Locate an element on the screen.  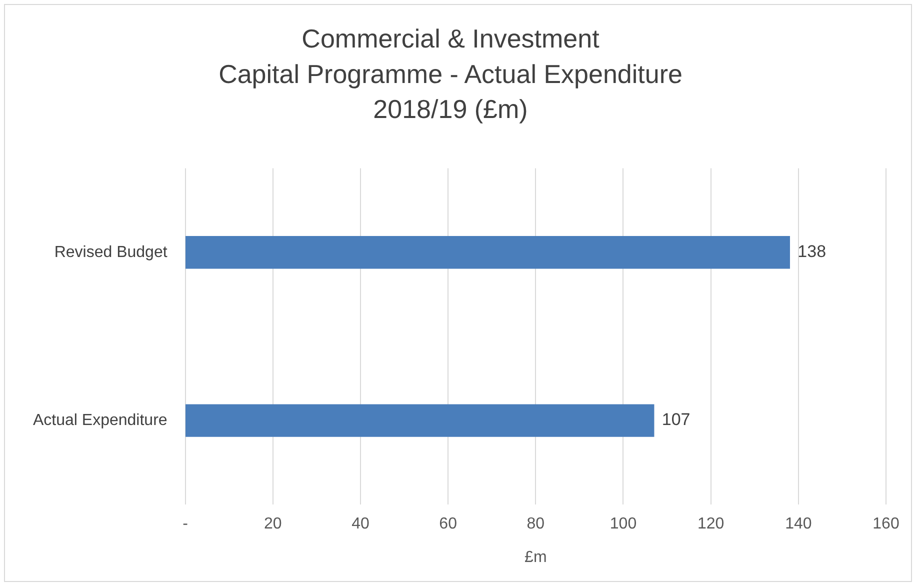
y-tick-label: Revised Budget is located at coordinates (111, 252).